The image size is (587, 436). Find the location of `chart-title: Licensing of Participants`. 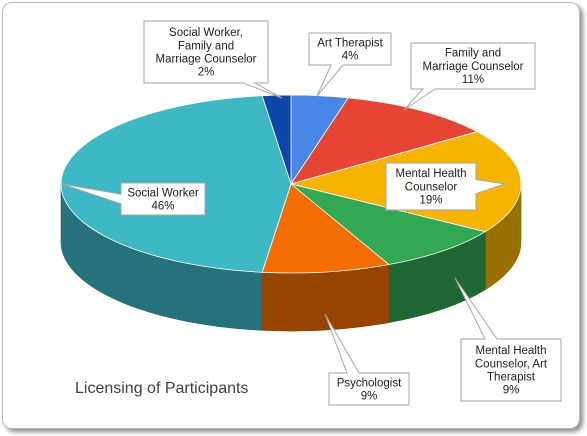

chart-title: Licensing of Participants is located at coordinates (162, 388).